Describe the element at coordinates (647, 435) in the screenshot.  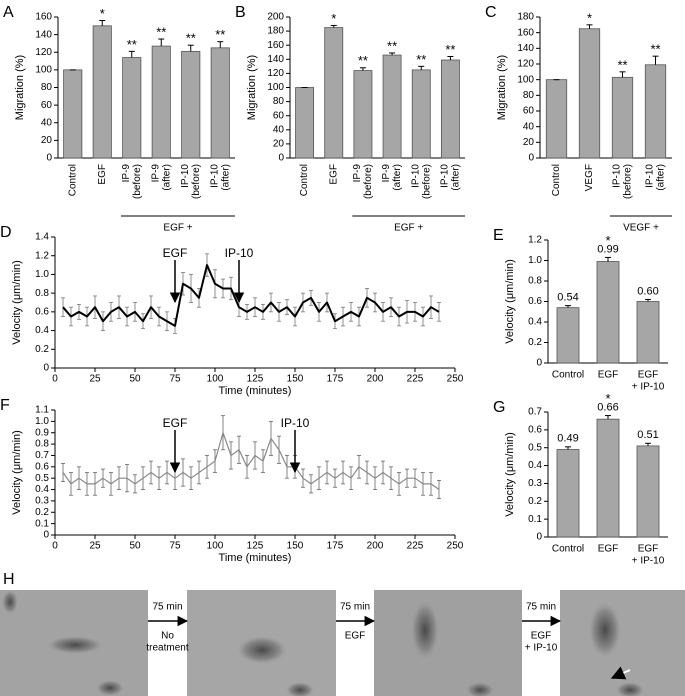
I see `value-label: 0.51` at that location.